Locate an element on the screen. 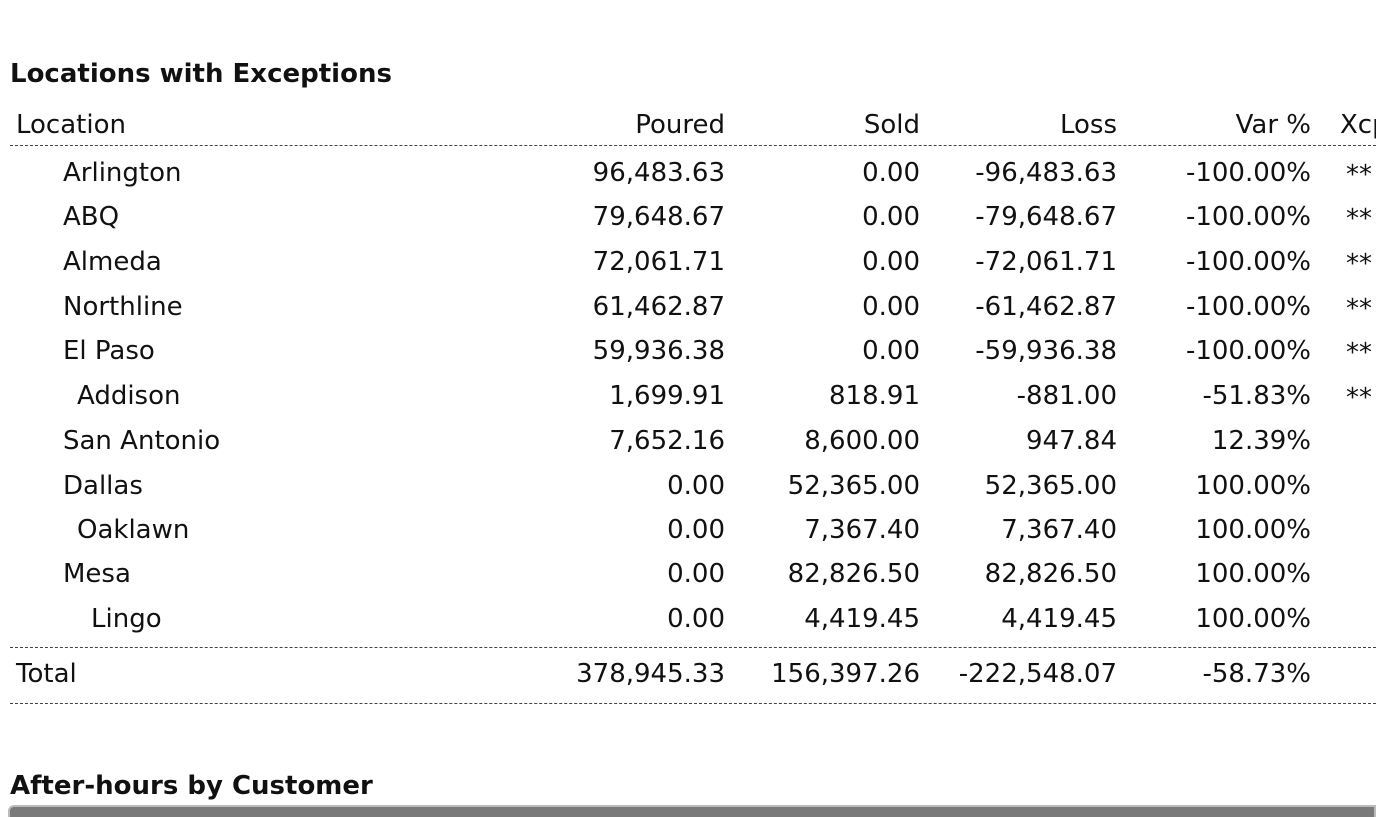  poured-cell: 72,061.71 is located at coordinates (658, 262).